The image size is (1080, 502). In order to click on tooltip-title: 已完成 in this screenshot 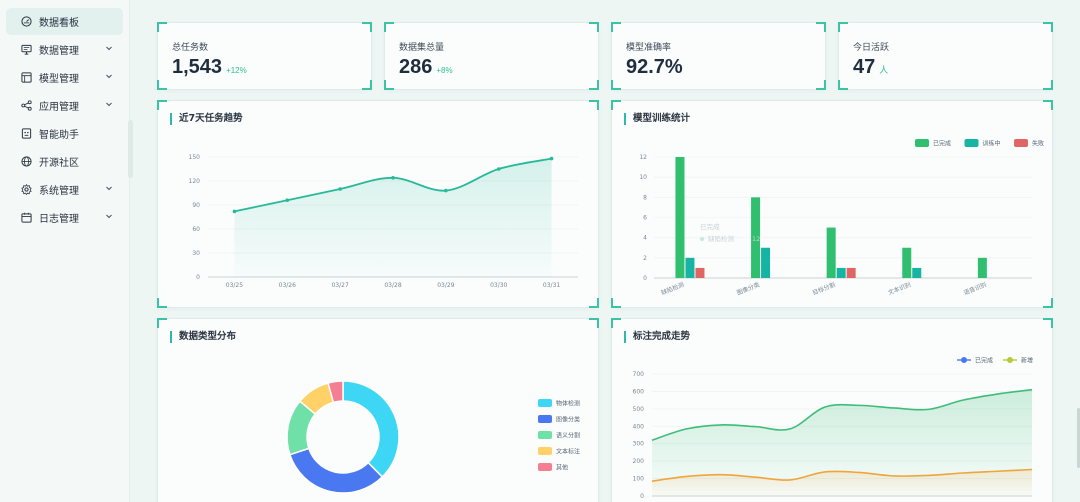, I will do `click(710, 226)`.